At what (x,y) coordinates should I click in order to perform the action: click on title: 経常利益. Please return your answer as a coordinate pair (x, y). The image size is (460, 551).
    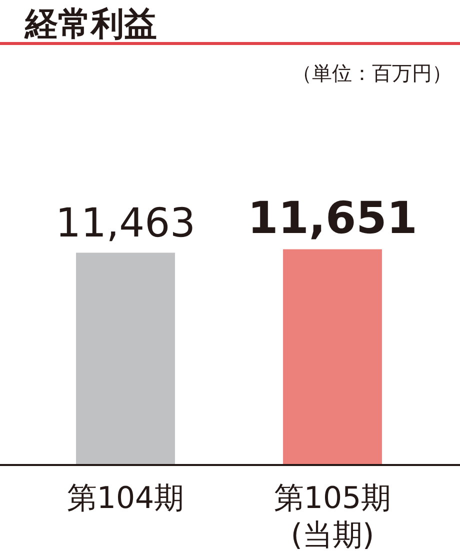
    Looking at the image, I should click on (91, 23).